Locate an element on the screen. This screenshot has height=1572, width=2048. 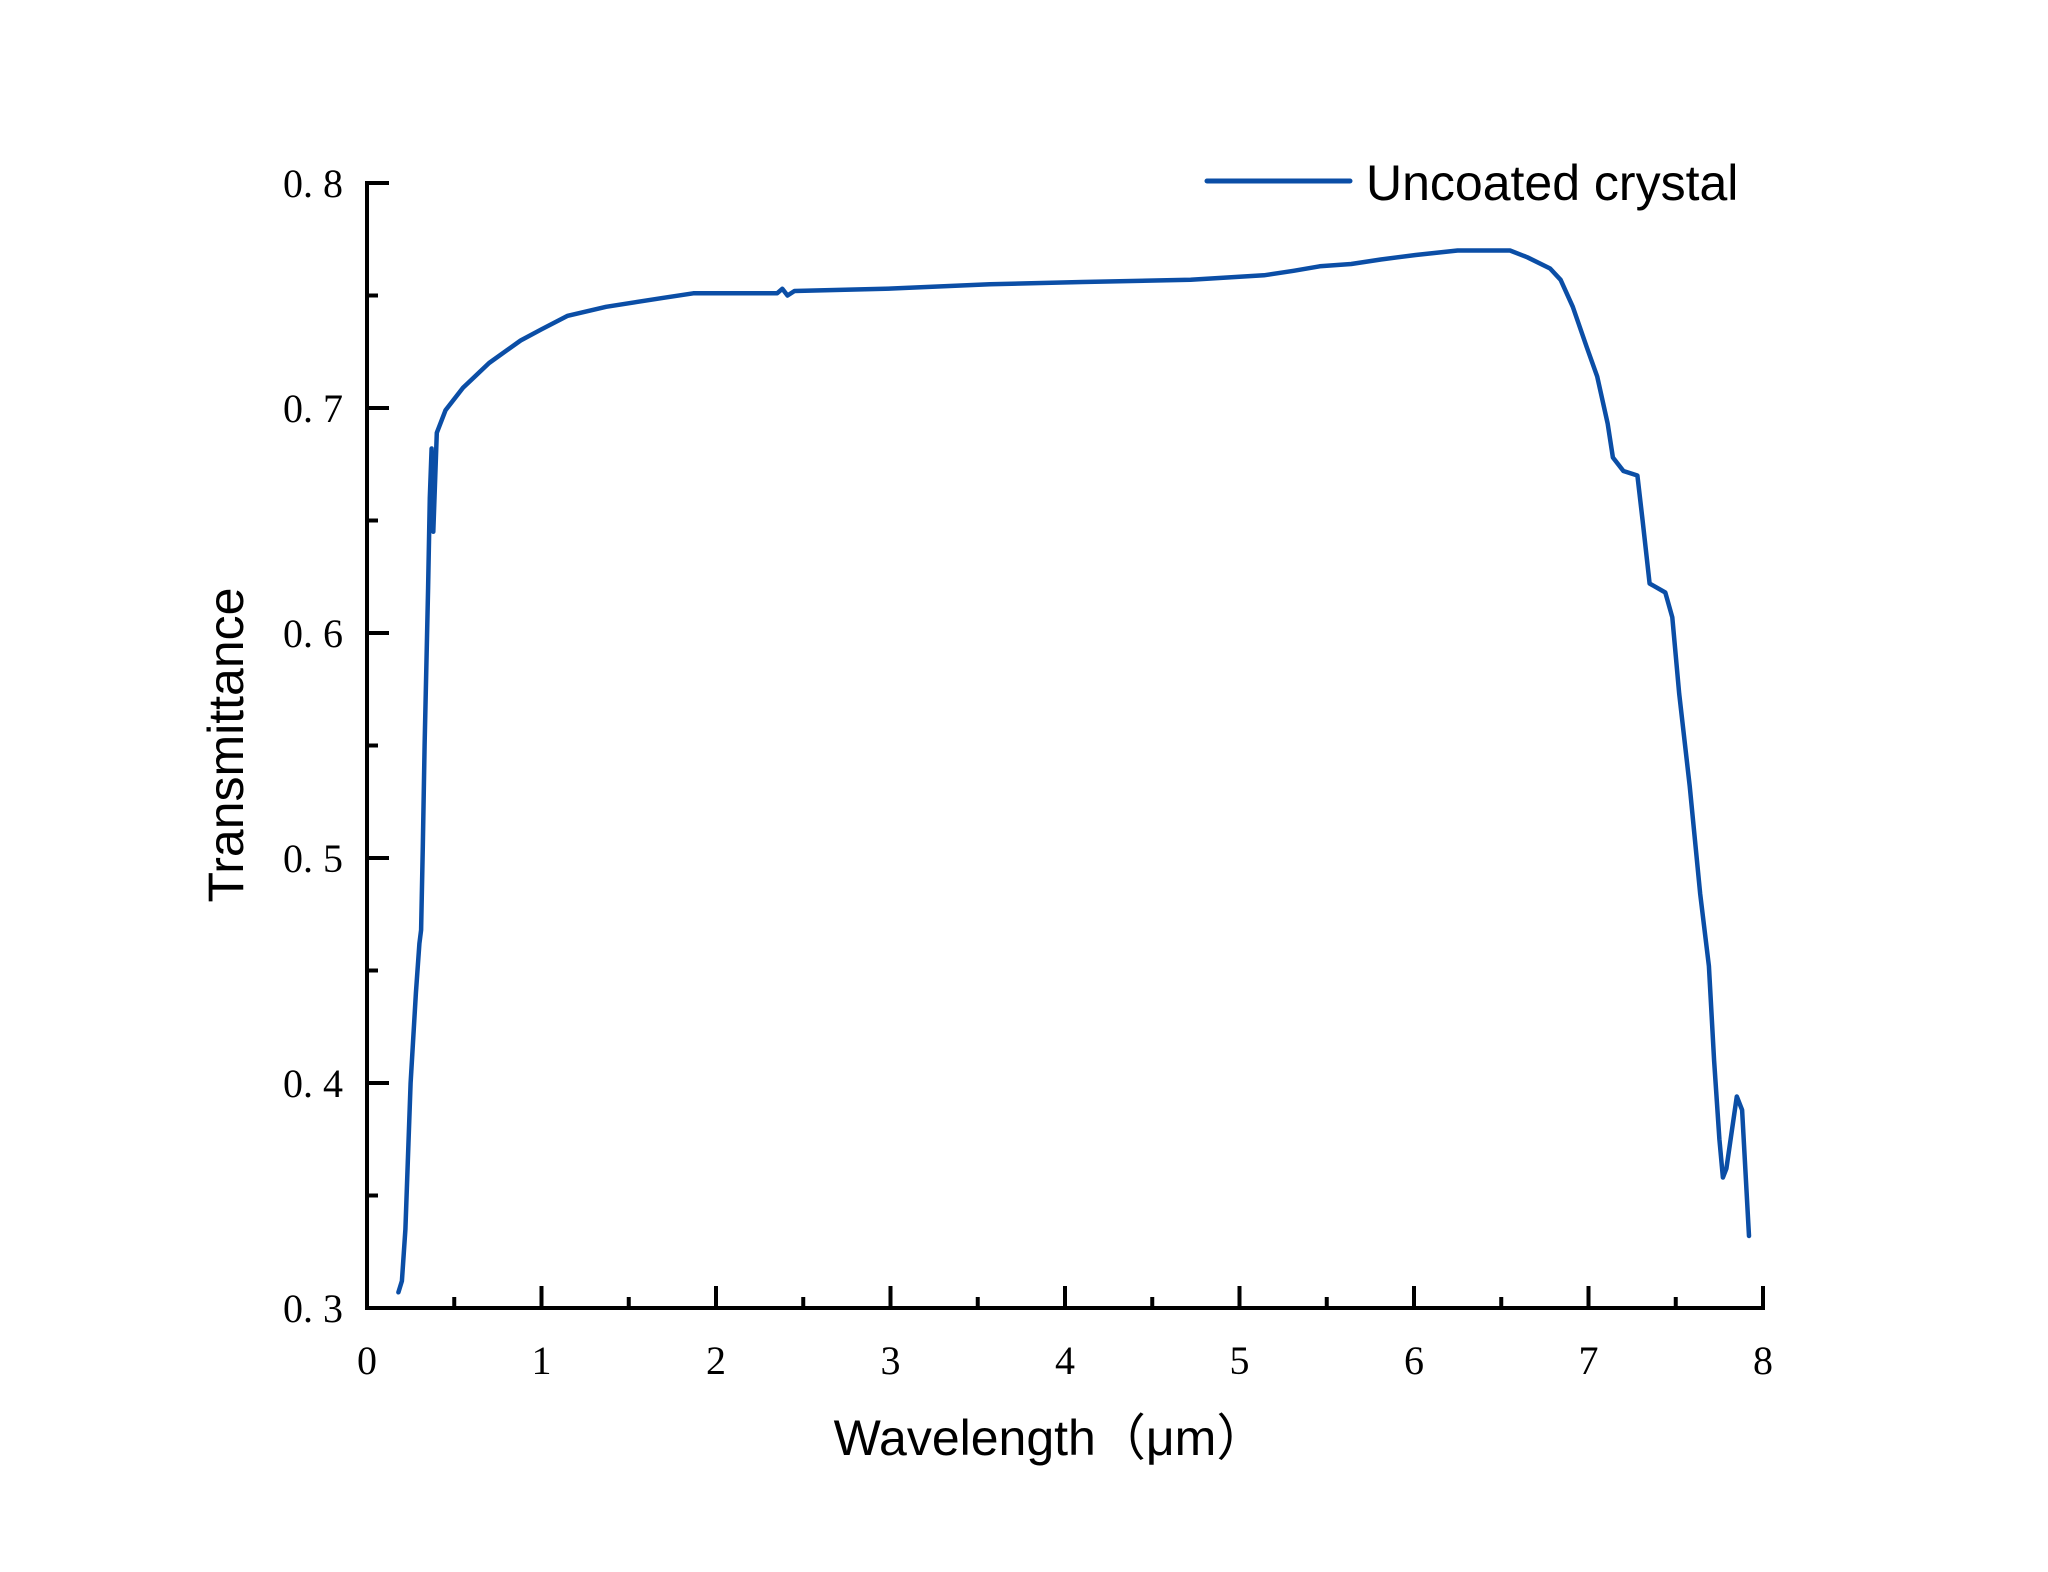
y-axis-title: Transmittance is located at coordinates (226, 745).